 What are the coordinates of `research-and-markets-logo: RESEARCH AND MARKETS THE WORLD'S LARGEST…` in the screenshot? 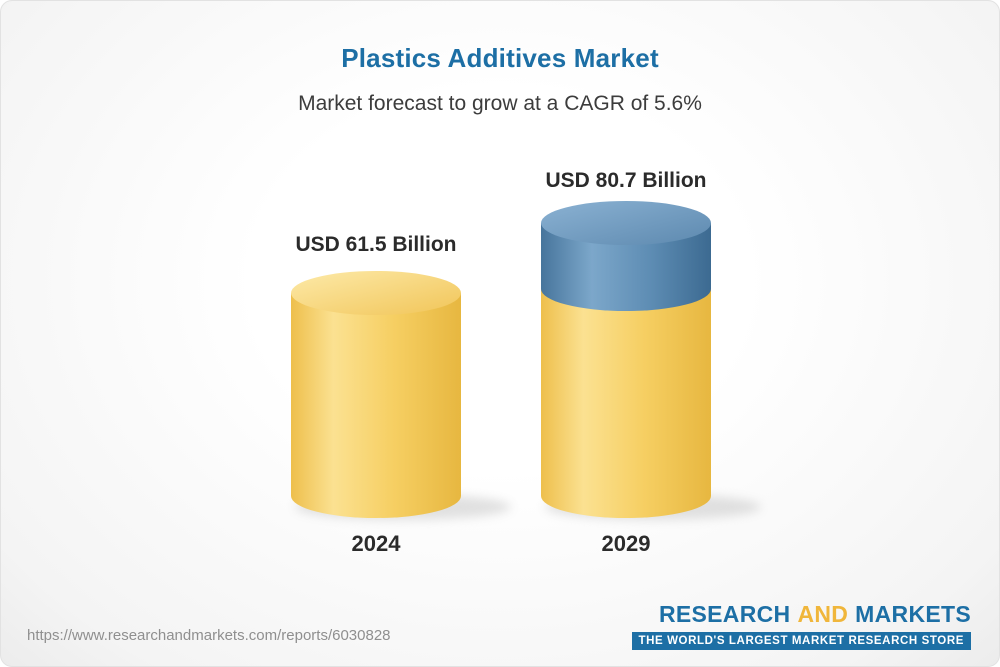 It's located at (801, 625).